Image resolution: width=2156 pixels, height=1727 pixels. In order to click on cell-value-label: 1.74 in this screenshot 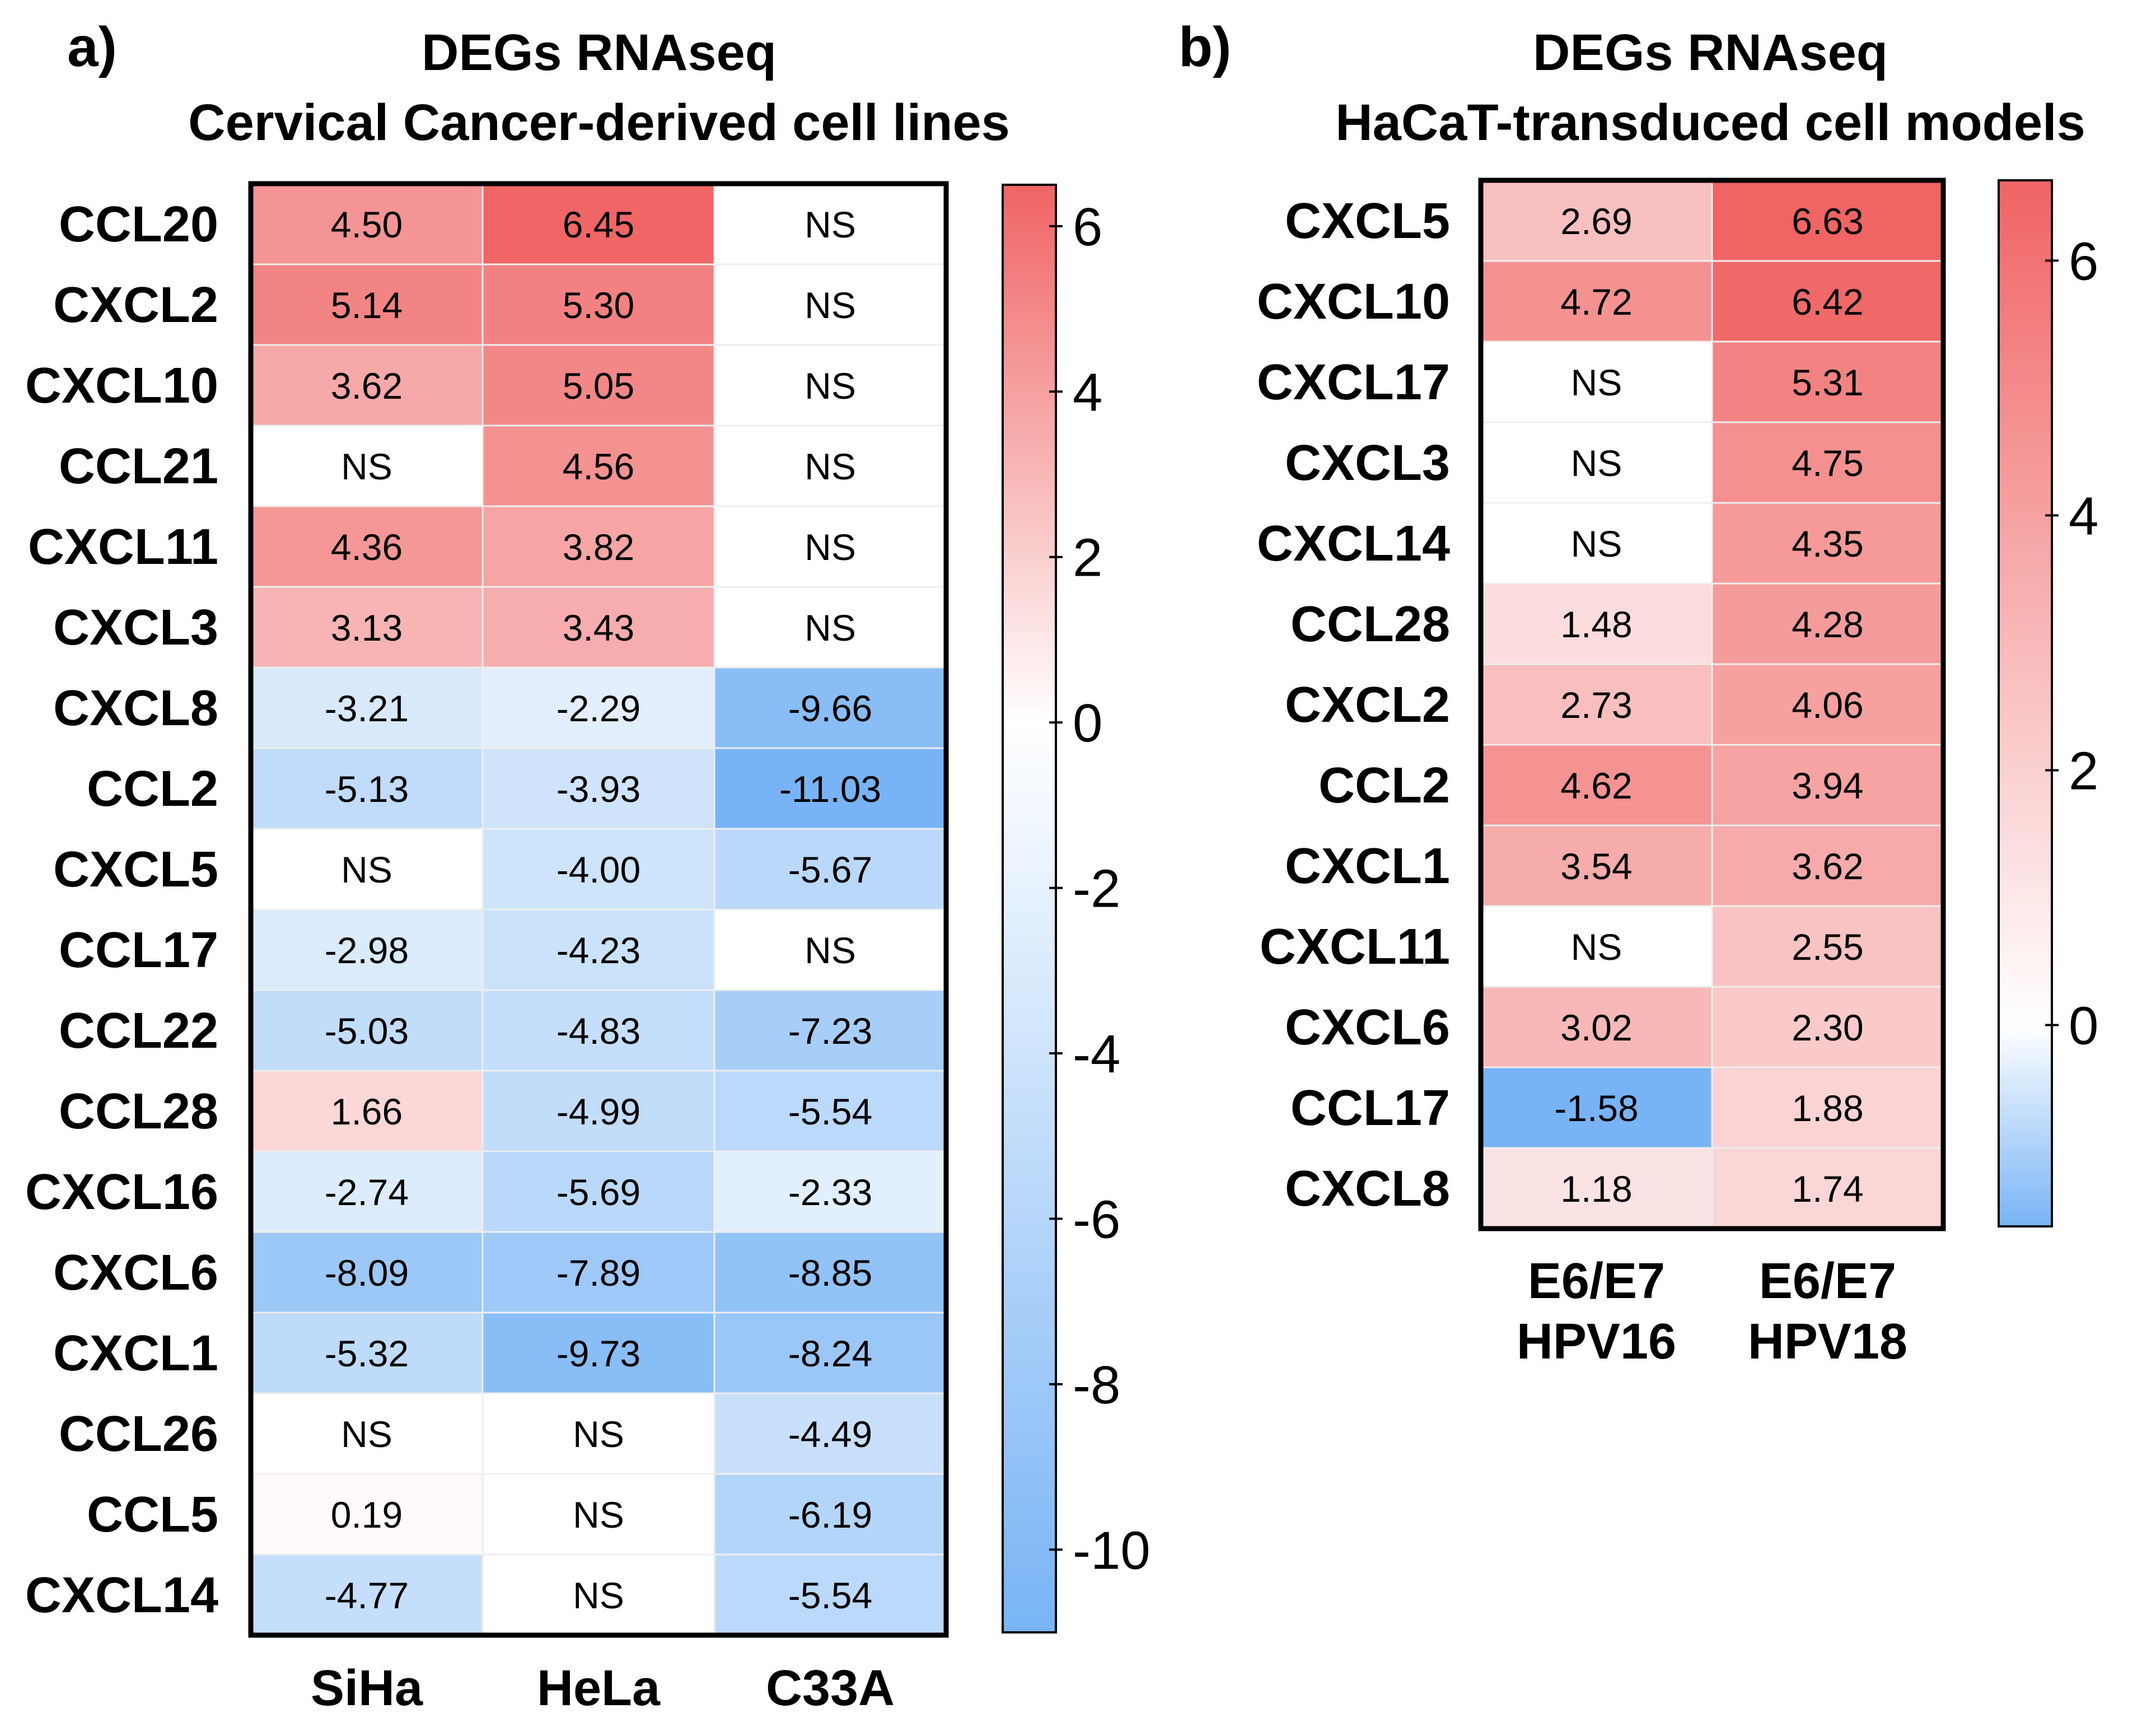, I will do `click(1828, 1189)`.